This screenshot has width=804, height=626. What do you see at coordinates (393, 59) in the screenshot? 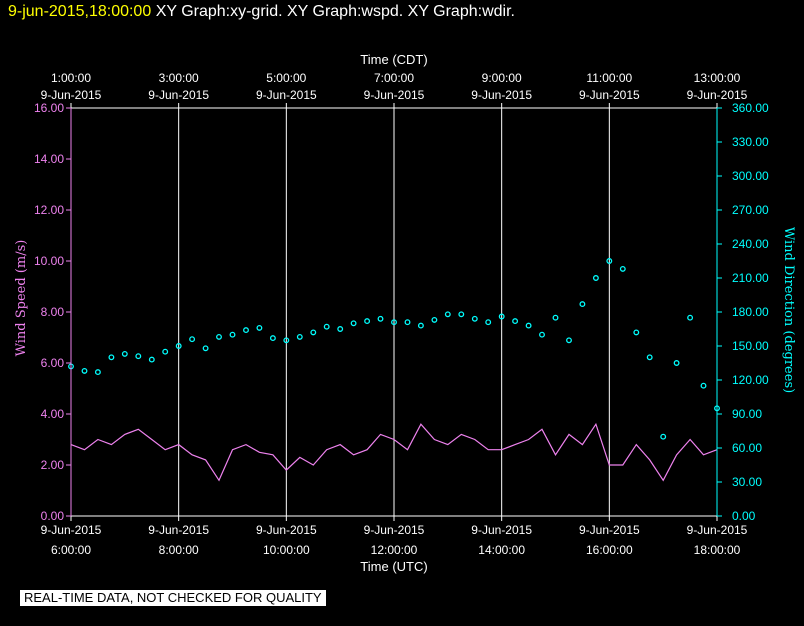
I see `top-axis-title: Time (CDT)` at bounding box center [393, 59].